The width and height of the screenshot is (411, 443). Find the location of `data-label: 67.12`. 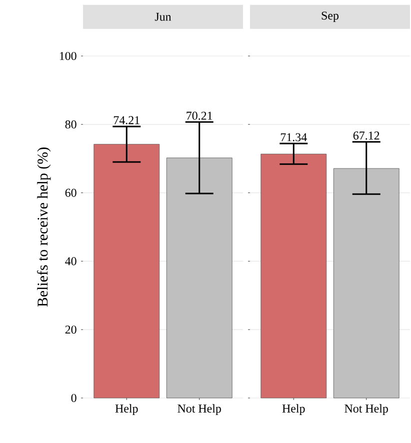

data-label: 67.12 is located at coordinates (366, 136).